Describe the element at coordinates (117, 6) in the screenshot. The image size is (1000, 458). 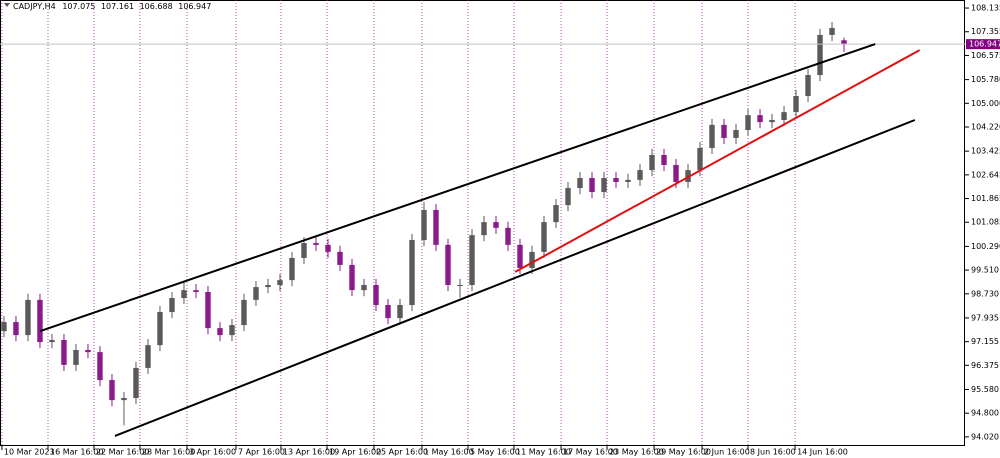
I see `high: 107.161` at that location.